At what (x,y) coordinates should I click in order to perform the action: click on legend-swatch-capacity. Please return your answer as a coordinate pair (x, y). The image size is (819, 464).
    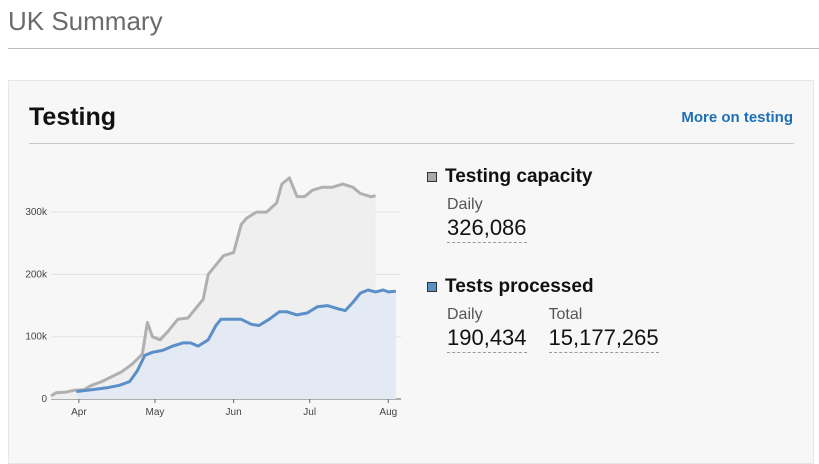
    Looking at the image, I should click on (432, 177).